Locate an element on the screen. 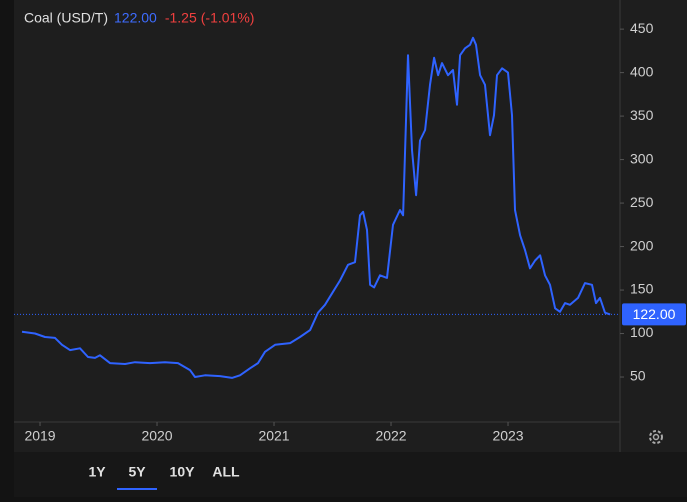  range-button: 10Y is located at coordinates (183, 472).